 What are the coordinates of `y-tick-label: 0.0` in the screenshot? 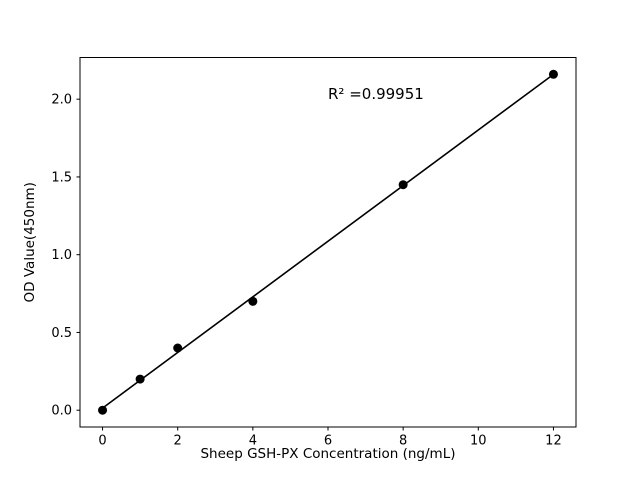 It's located at (61, 411).